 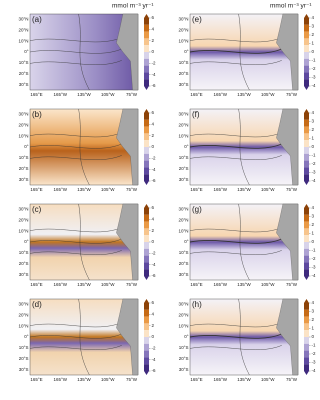 What do you see at coordinates (196, 114) in the screenshot?
I see `panel-label: (f)` at bounding box center [196, 114].